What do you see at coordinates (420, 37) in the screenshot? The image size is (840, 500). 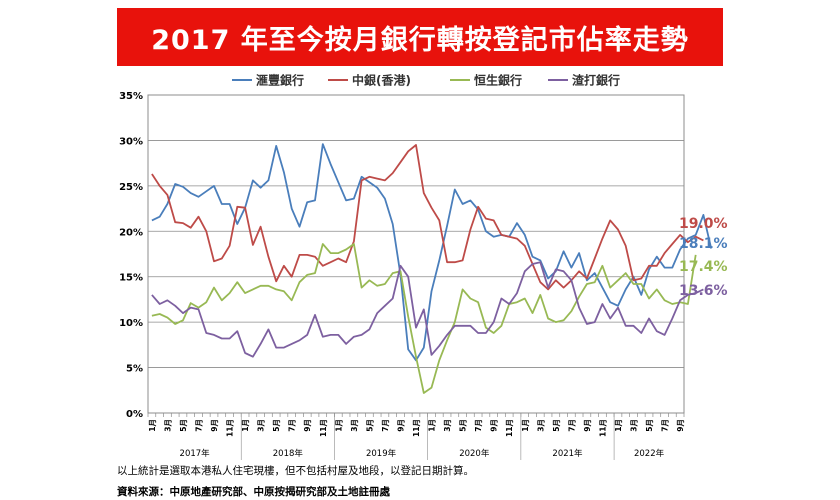 I see `chart-title: 2017 年至今按月銀行轉按登記市佔率走勢` at bounding box center [420, 37].